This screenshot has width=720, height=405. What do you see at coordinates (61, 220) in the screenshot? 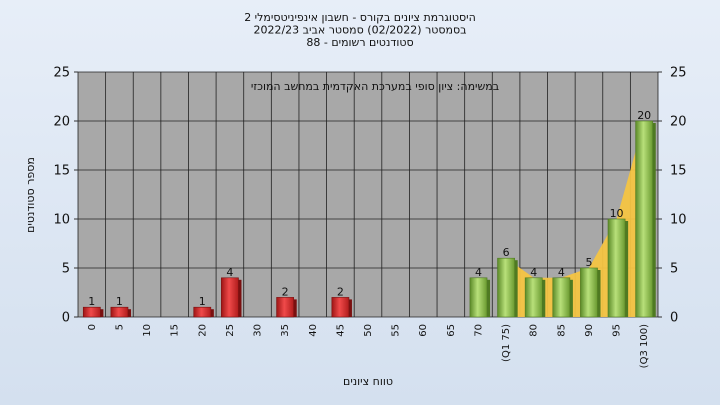
I see `y-tick-label: 10` at bounding box center [61, 220].